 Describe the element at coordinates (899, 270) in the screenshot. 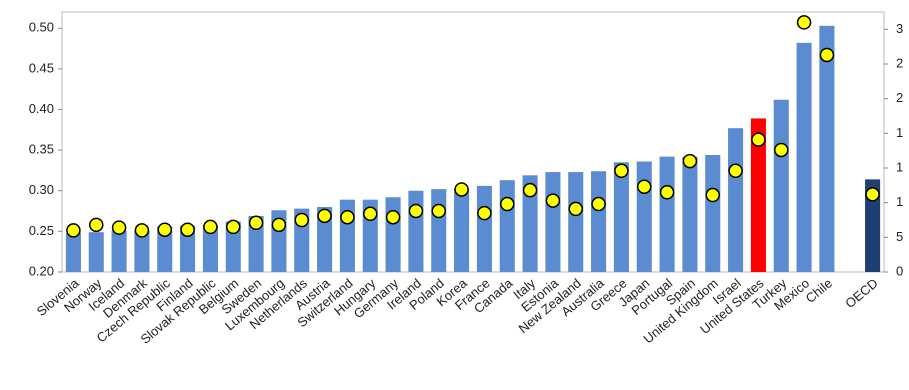

I see `y2-tick-label: 0` at that location.